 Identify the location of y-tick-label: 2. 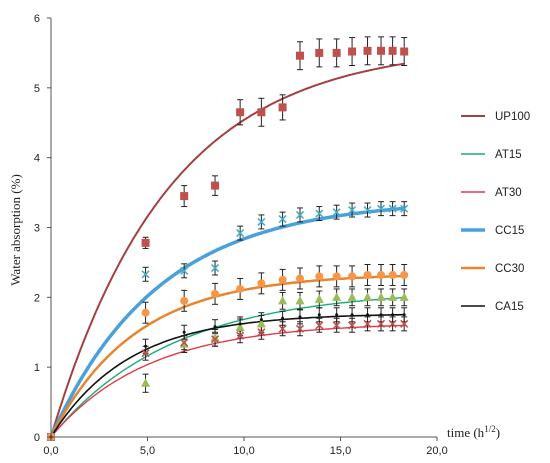
(37, 298).